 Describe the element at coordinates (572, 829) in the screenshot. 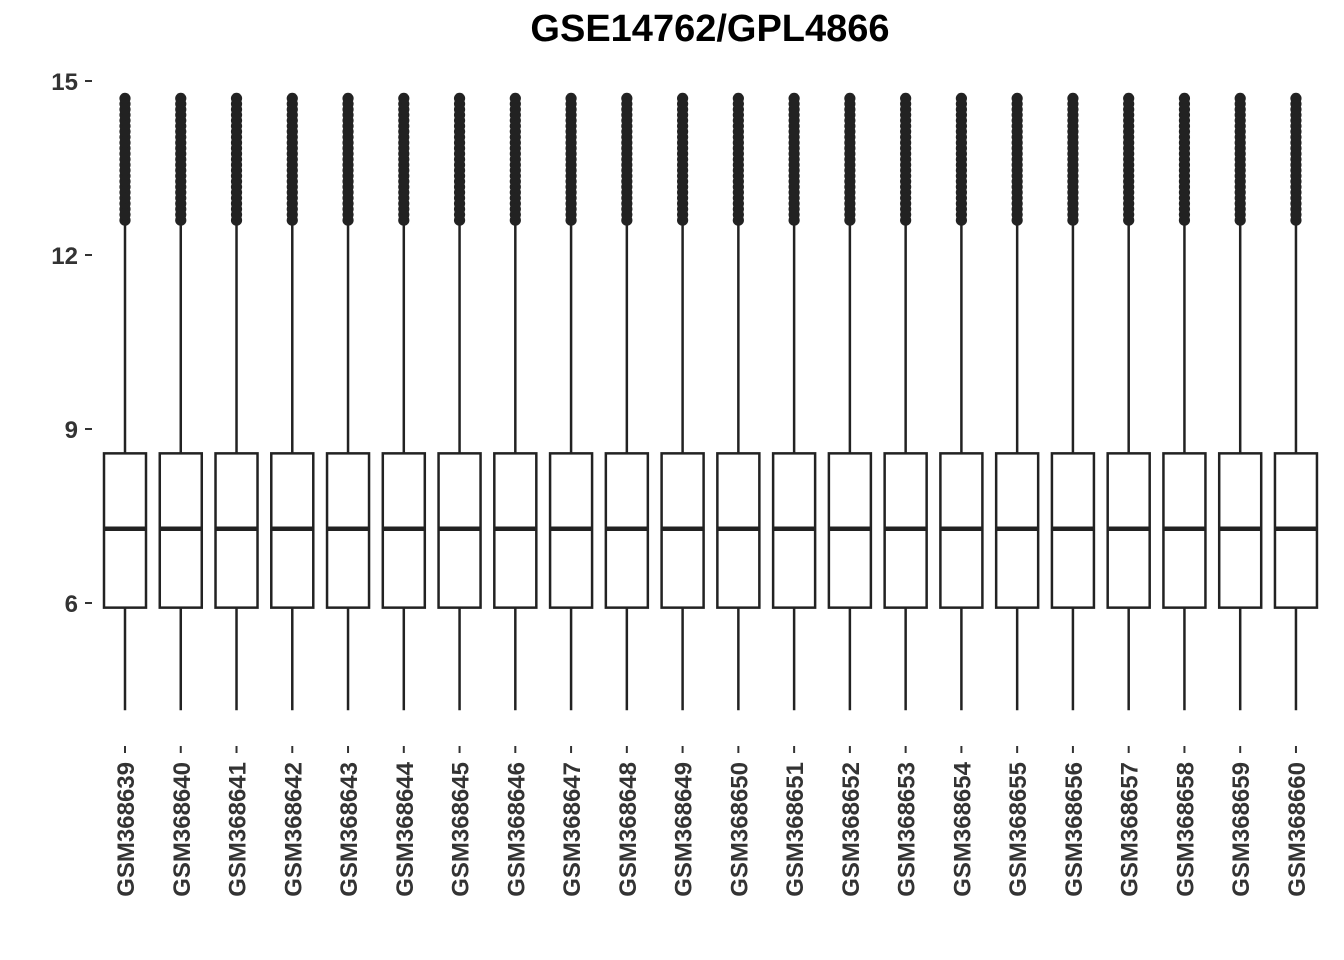

I see `x-tick-label: GSM368647` at that location.